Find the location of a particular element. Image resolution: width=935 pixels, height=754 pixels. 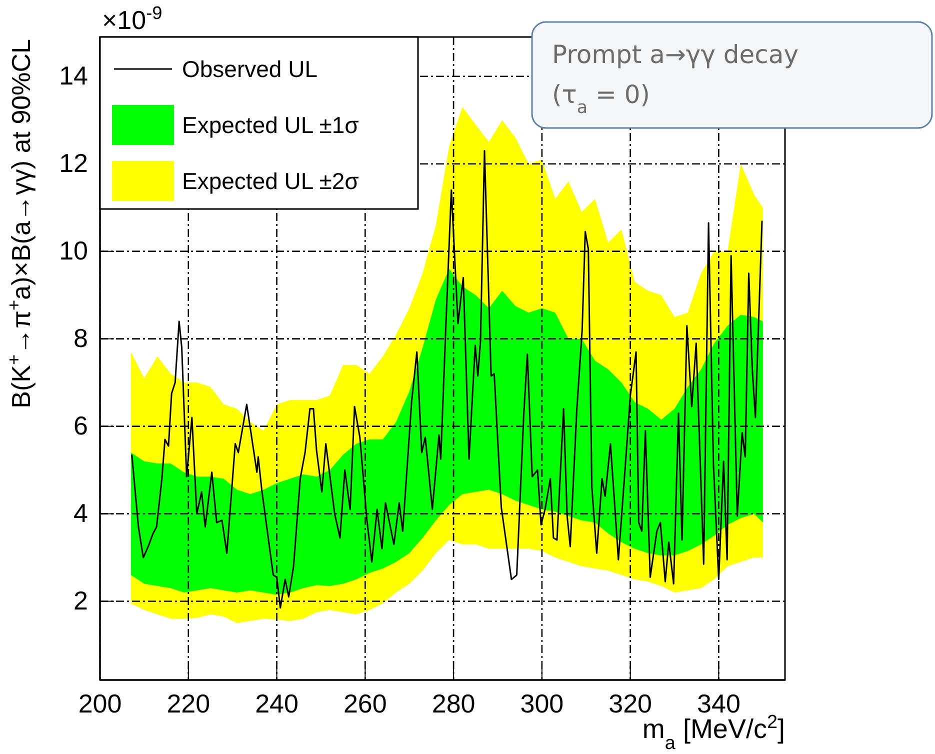

y-tick-label: 10 is located at coordinates (73, 251).